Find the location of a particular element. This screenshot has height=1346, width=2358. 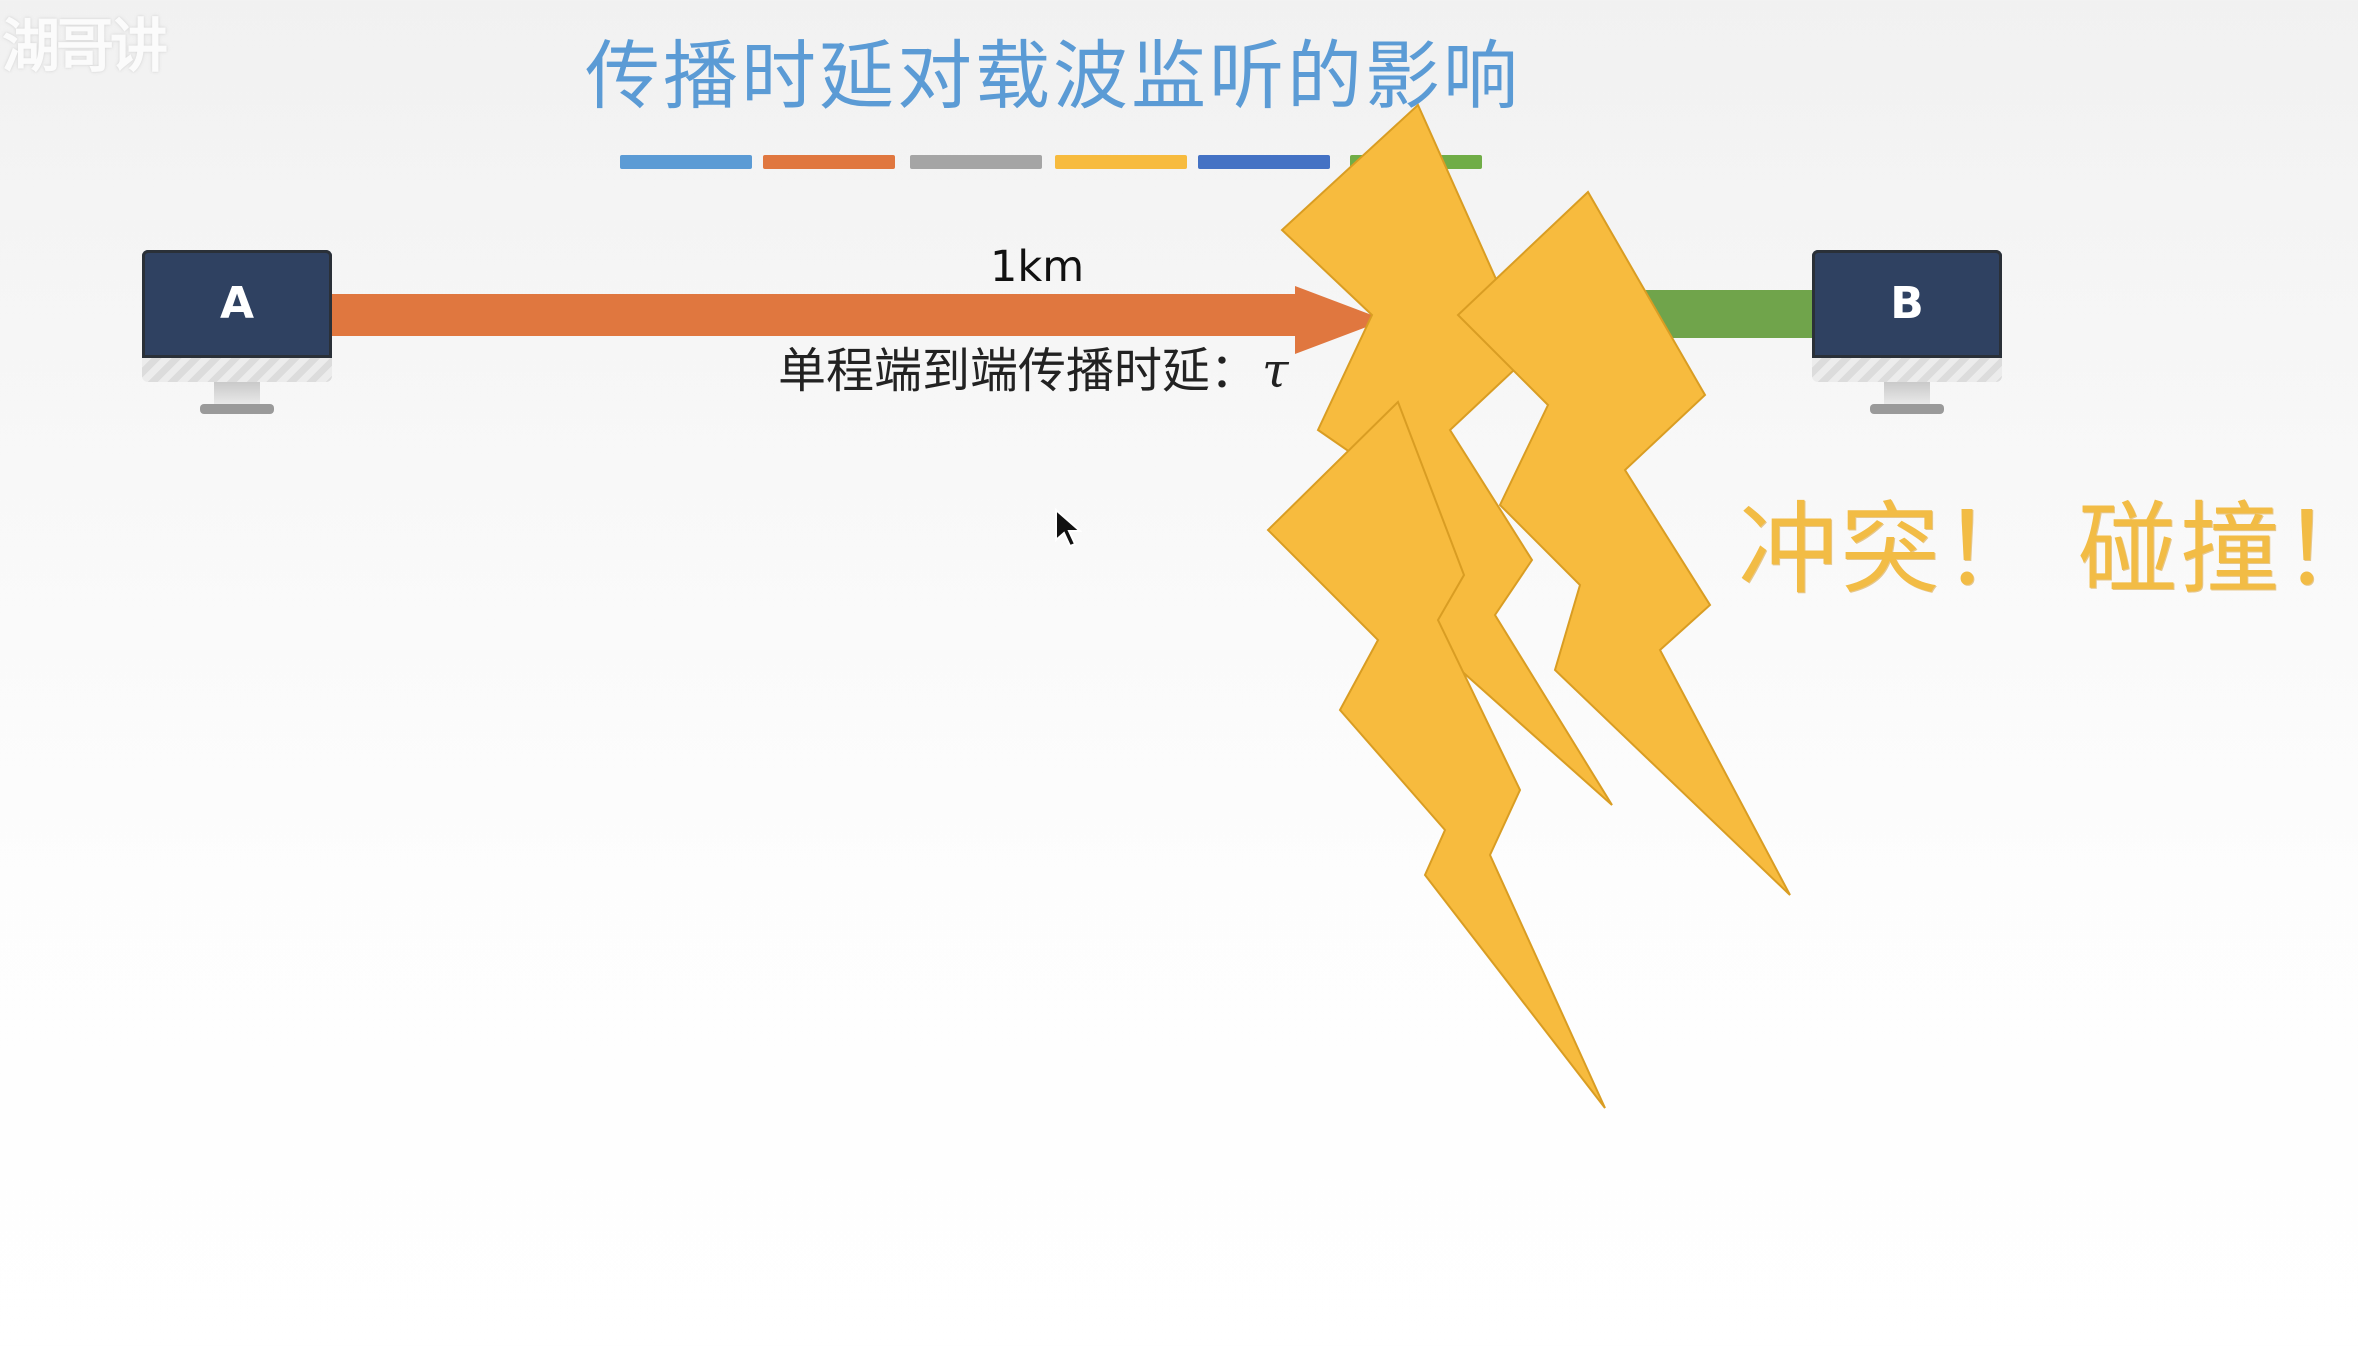

lightning-bolt-right is located at coordinates (1623, 543).